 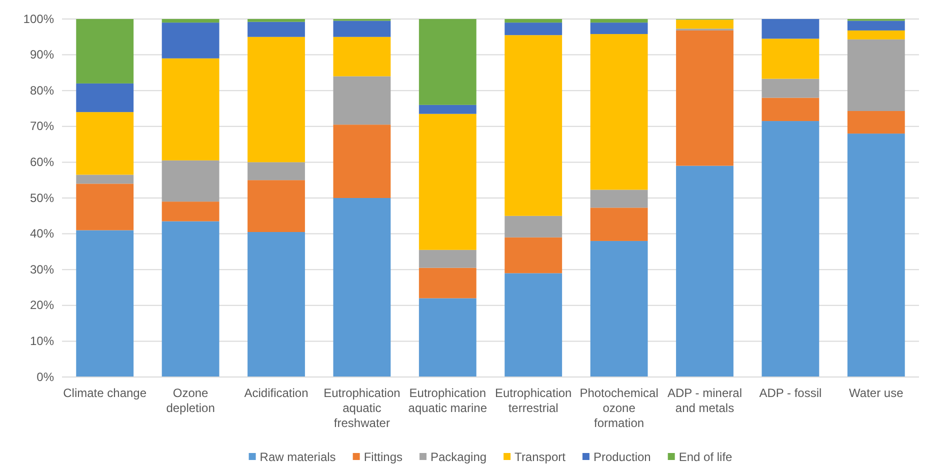 What do you see at coordinates (622, 457) in the screenshot?
I see `legend-label: Production` at bounding box center [622, 457].